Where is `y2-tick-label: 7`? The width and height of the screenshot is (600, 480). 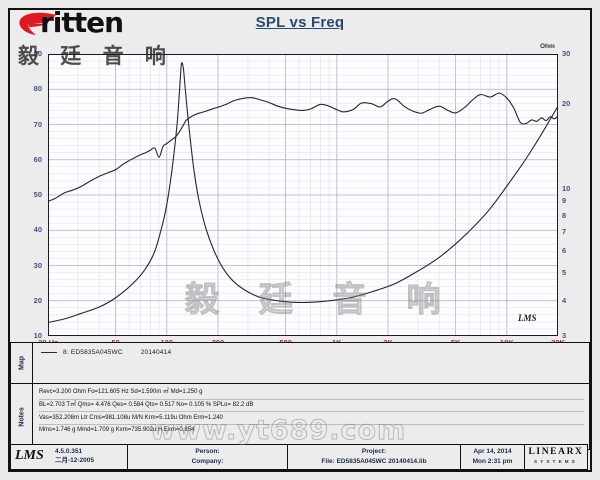
y2-tick-label: 7 is located at coordinates (564, 232).